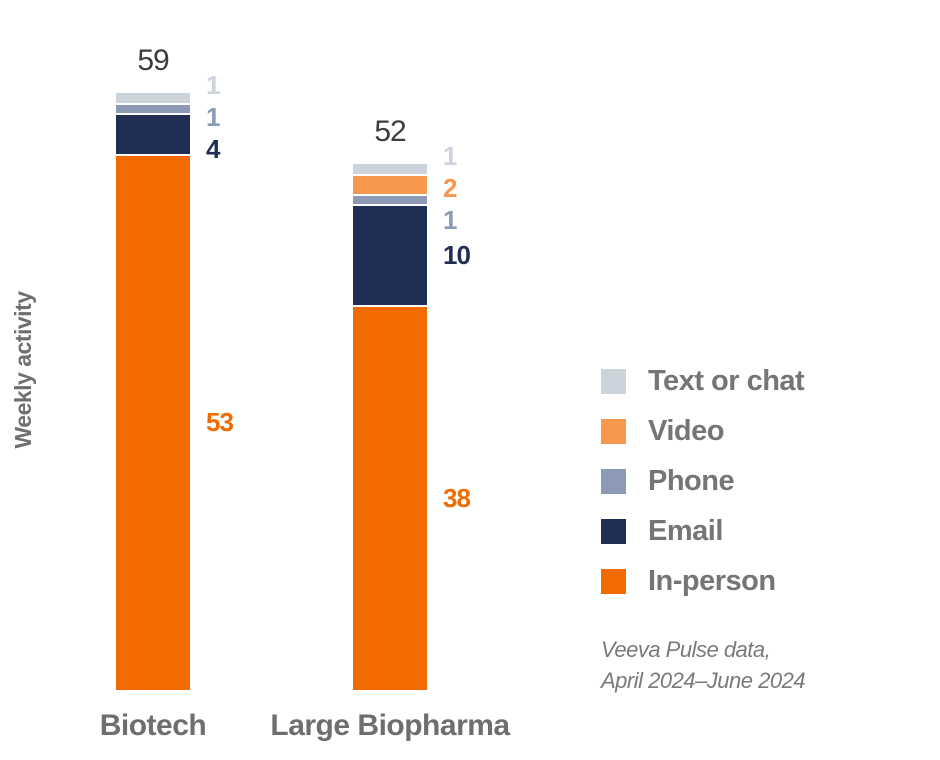 The height and width of the screenshot is (760, 940). I want to click on legend-item-video: Video, so click(702, 431).